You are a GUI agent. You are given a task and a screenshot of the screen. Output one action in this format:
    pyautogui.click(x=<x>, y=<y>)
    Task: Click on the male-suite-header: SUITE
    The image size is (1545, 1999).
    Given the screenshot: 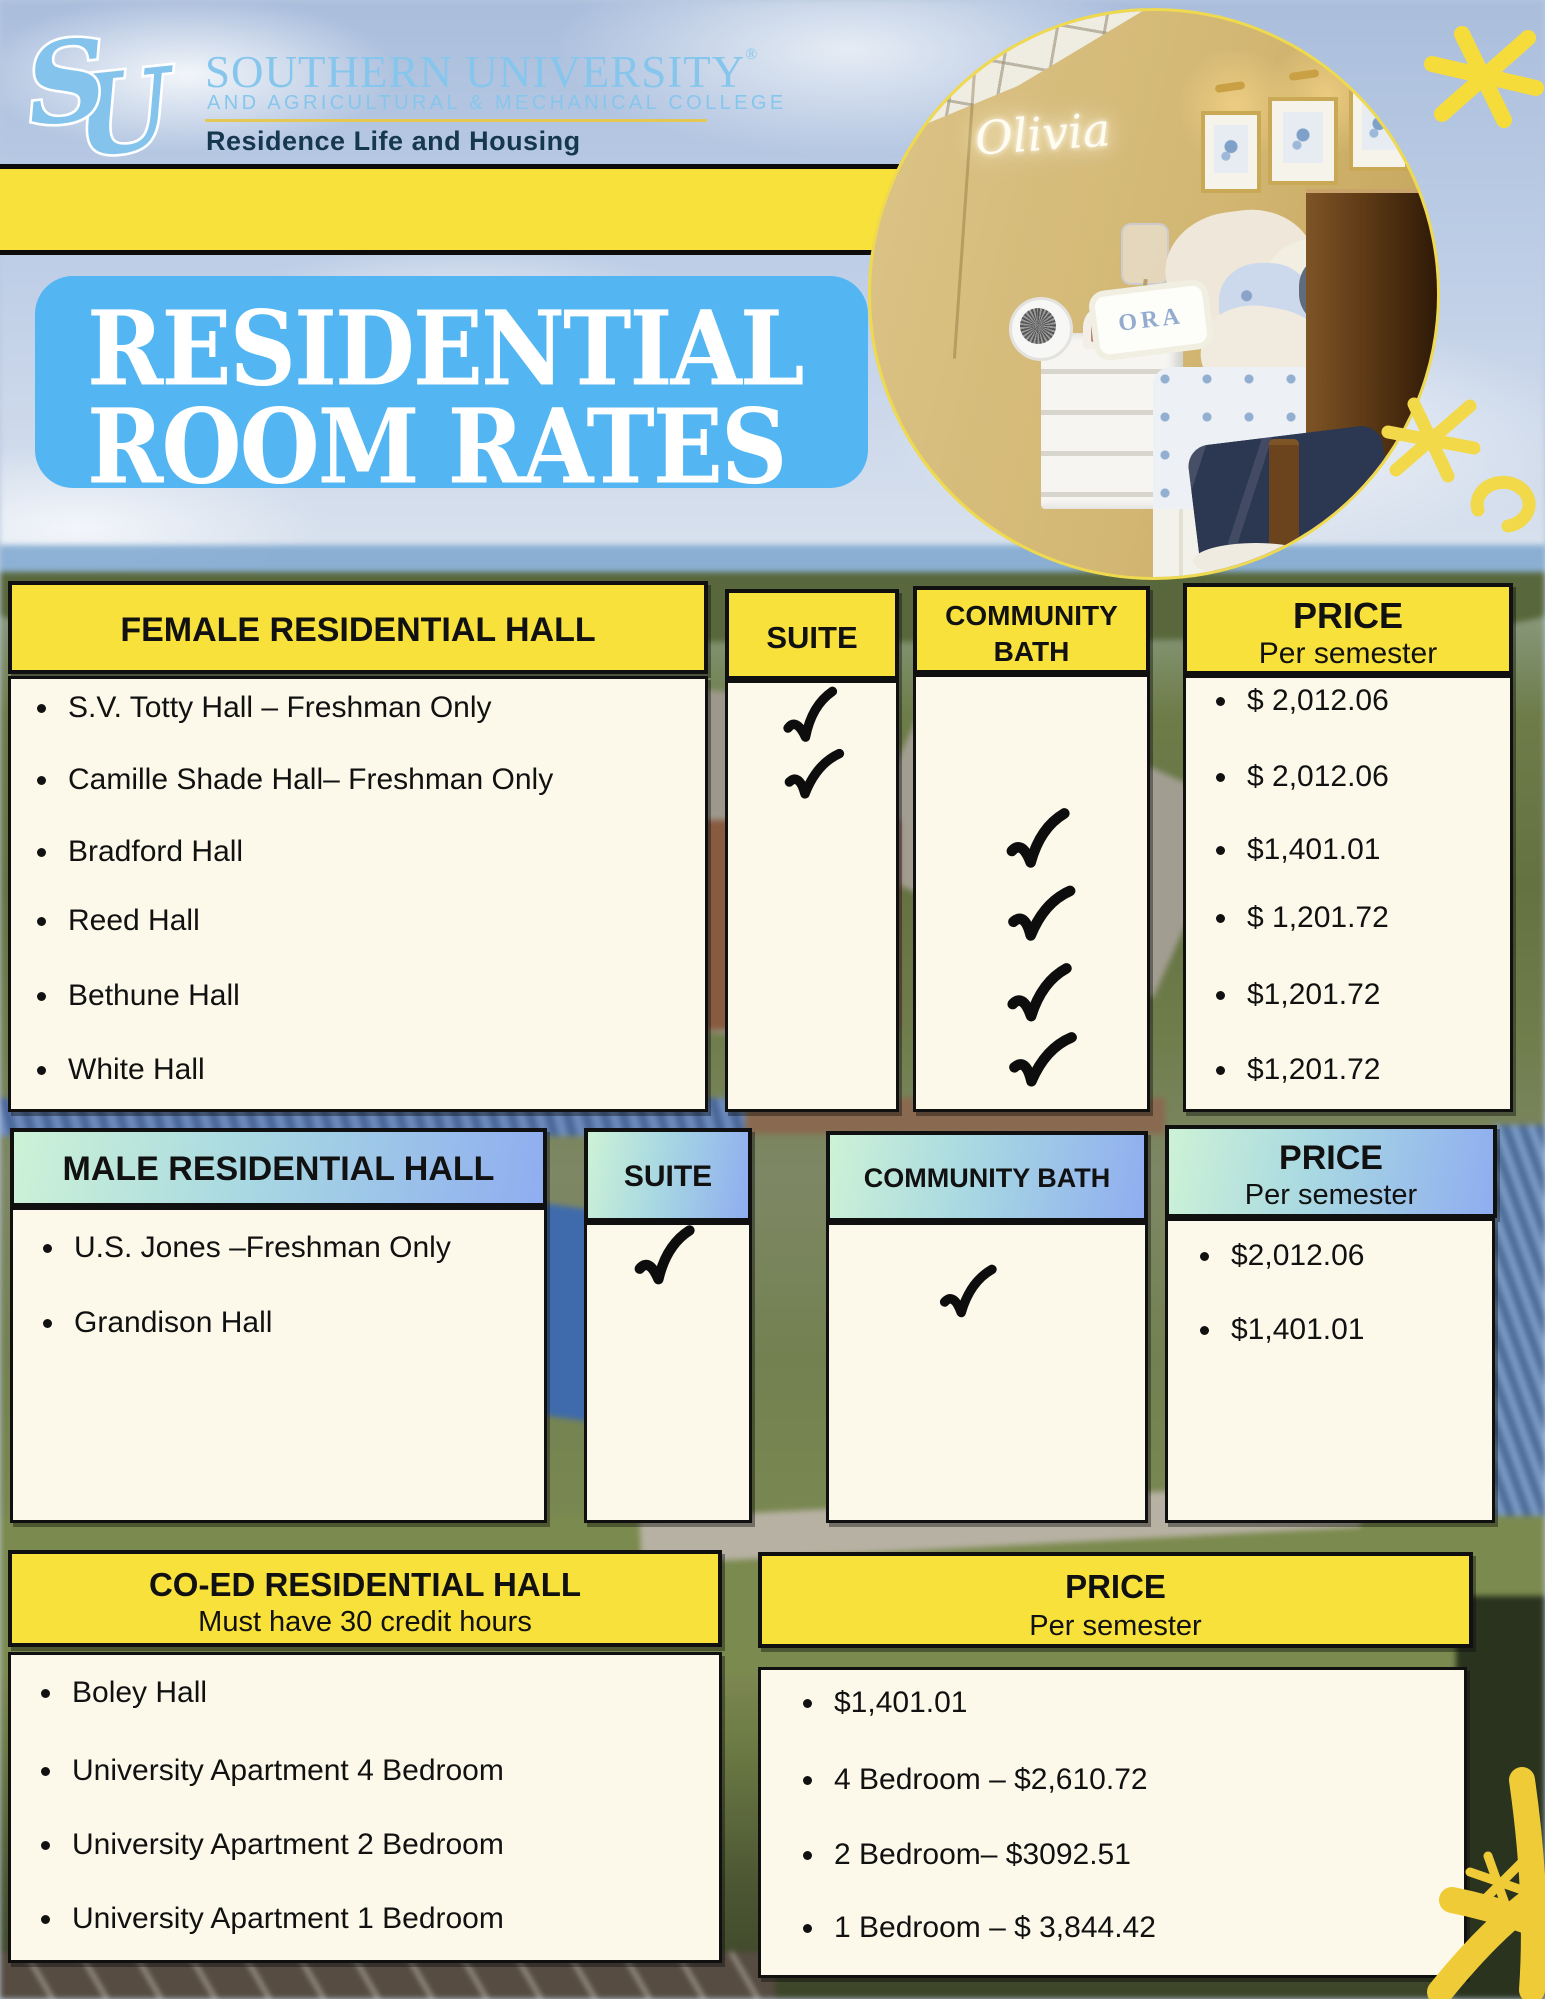 What is the action you would take?
    pyautogui.click(x=668, y=1175)
    